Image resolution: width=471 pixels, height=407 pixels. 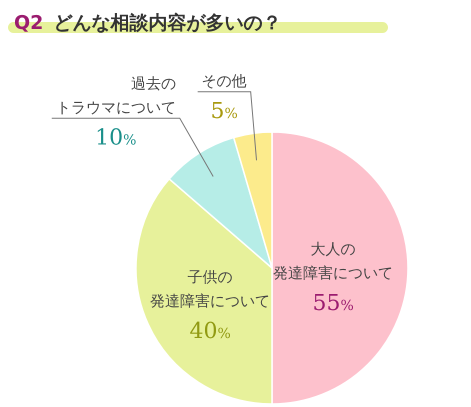 What do you see at coordinates (210, 289) in the screenshot?
I see `slice-label: 子供の発達障害について` at bounding box center [210, 289].